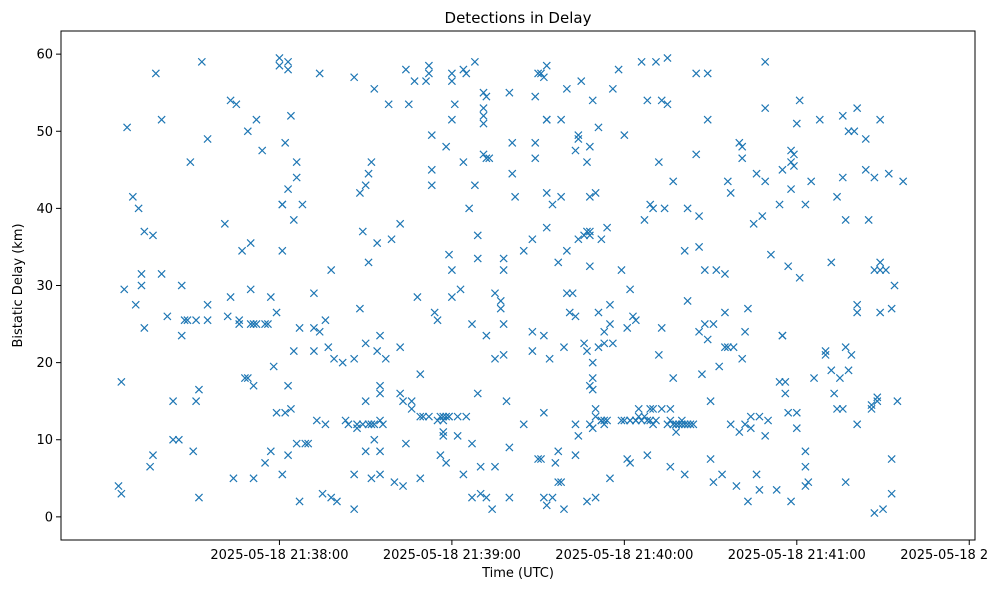 The height and width of the screenshot is (590, 989). What do you see at coordinates (279, 555) in the screenshot?
I see `x-tick-label-0: 2025-05-18 21:38:00` at bounding box center [279, 555].